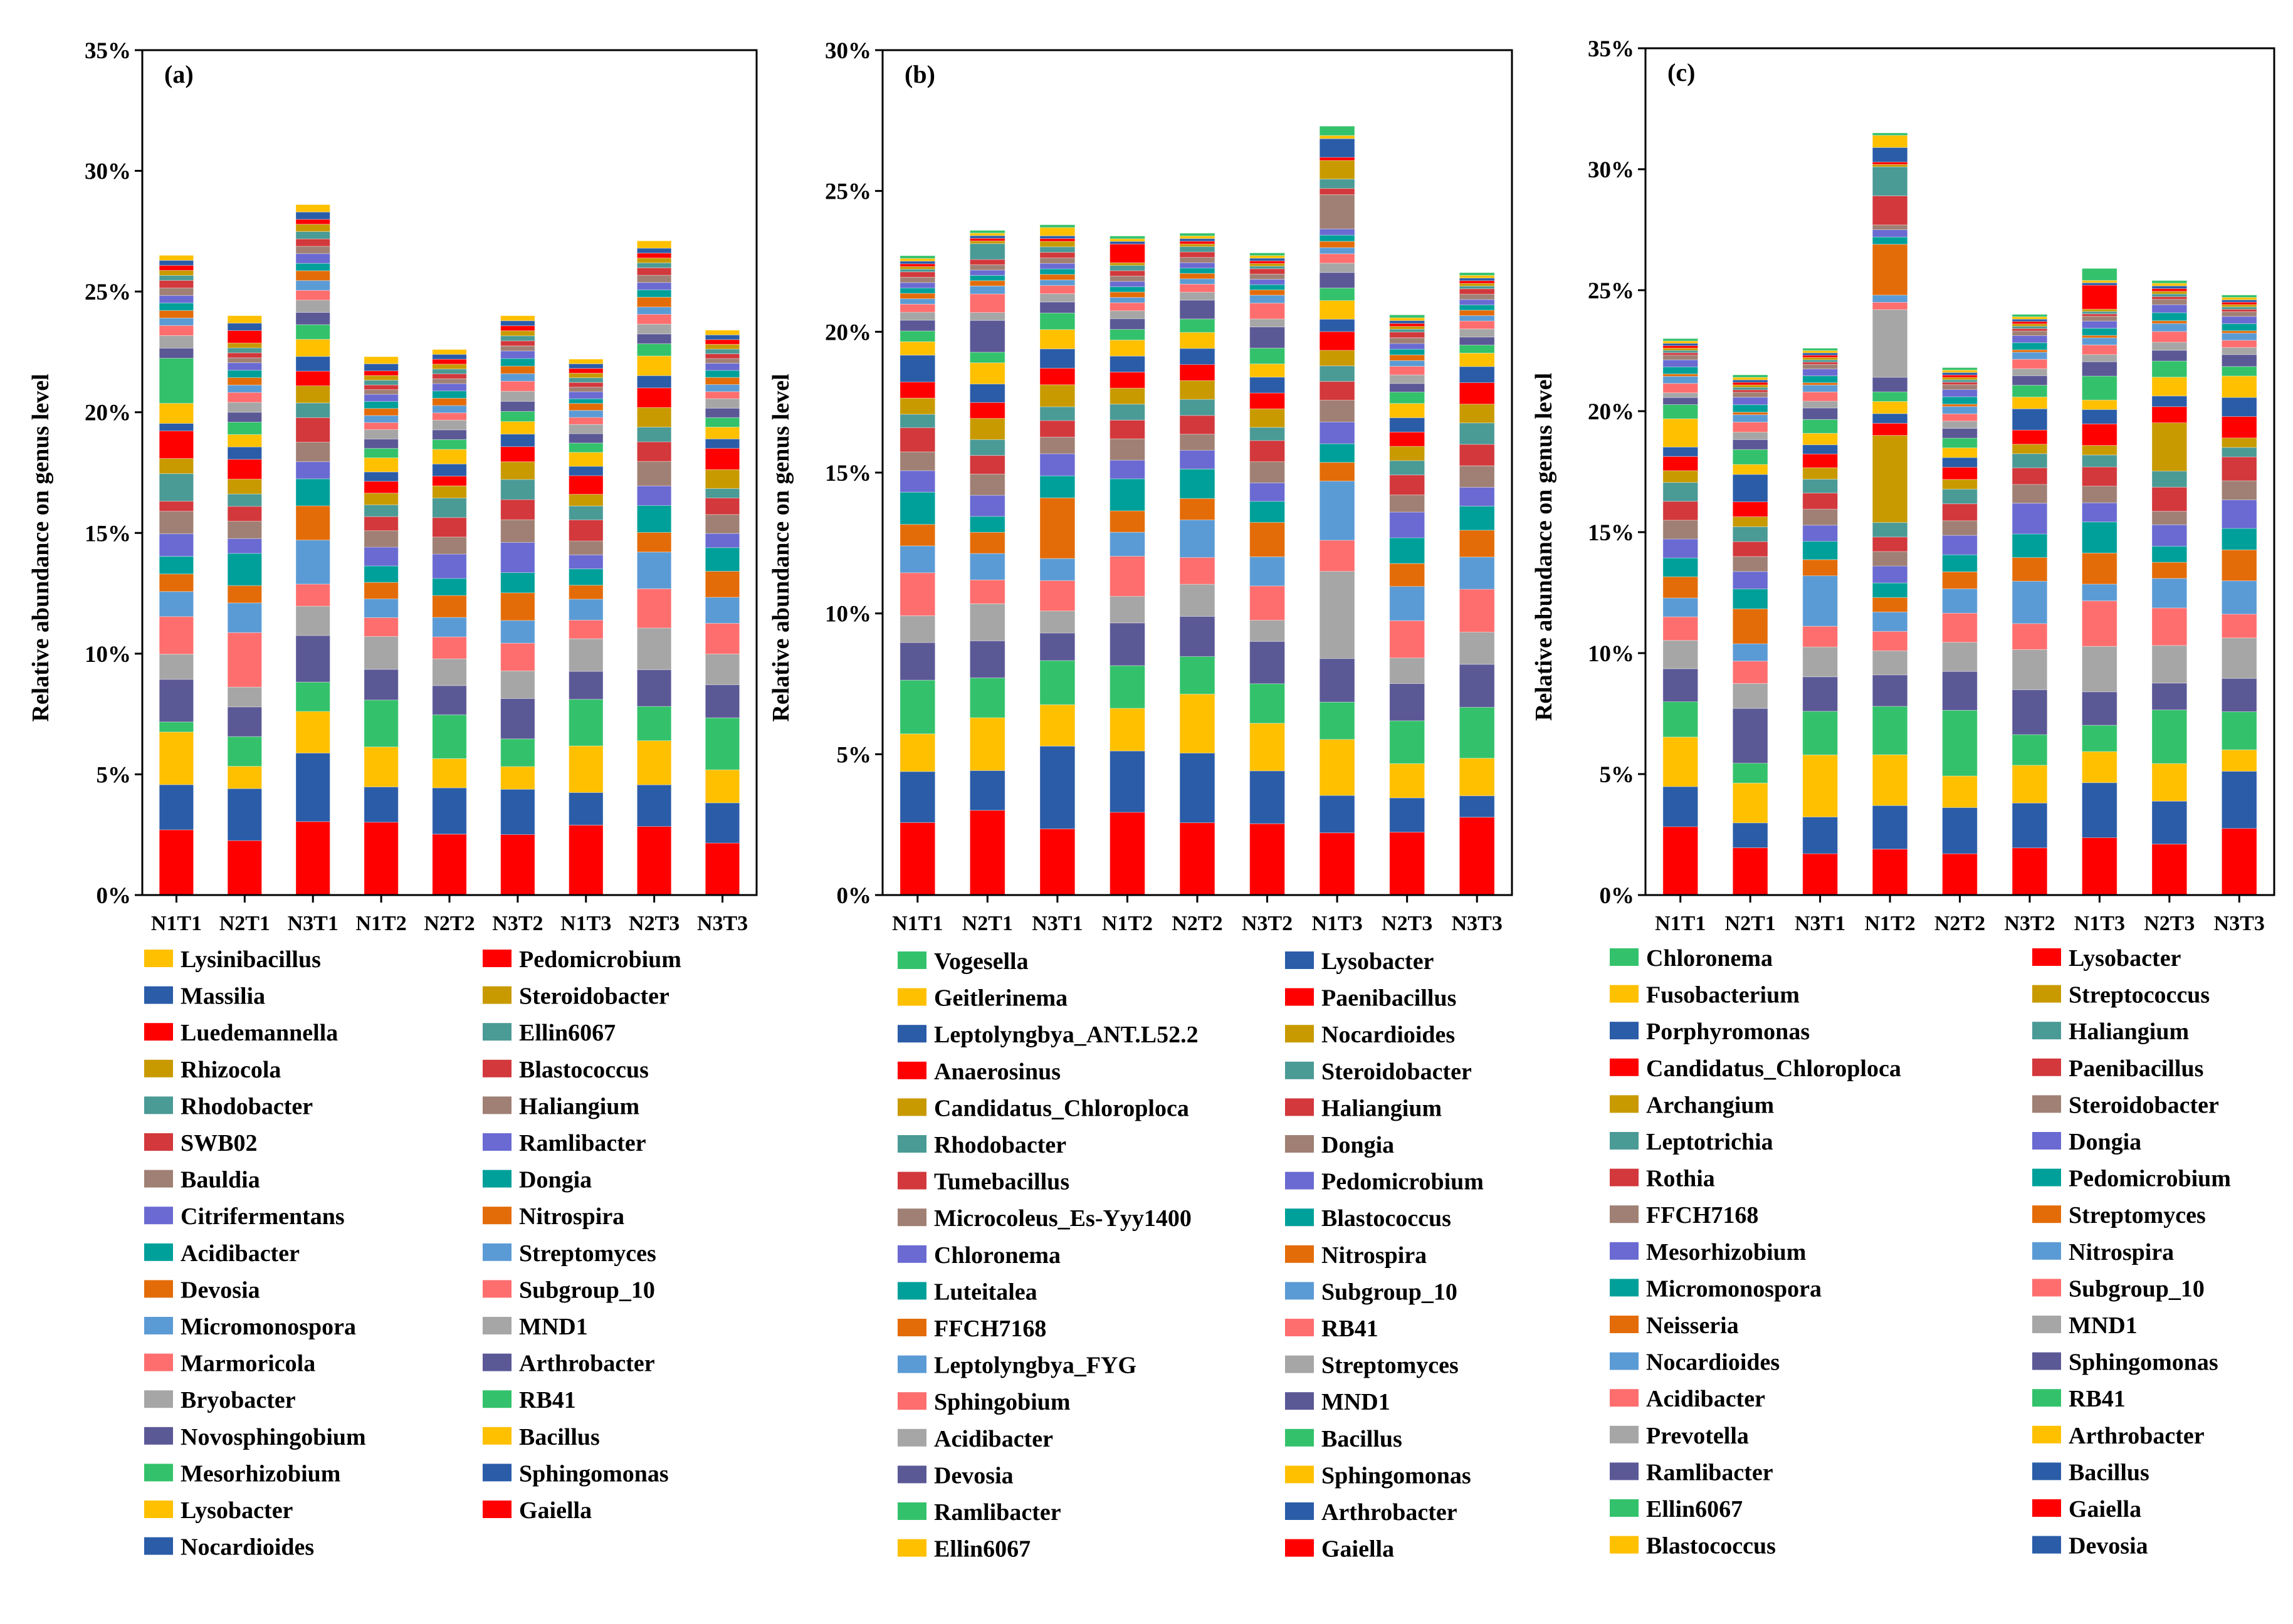 The image size is (2293, 1624). I want to click on legend-label: Arthrobacter, so click(2137, 1436).